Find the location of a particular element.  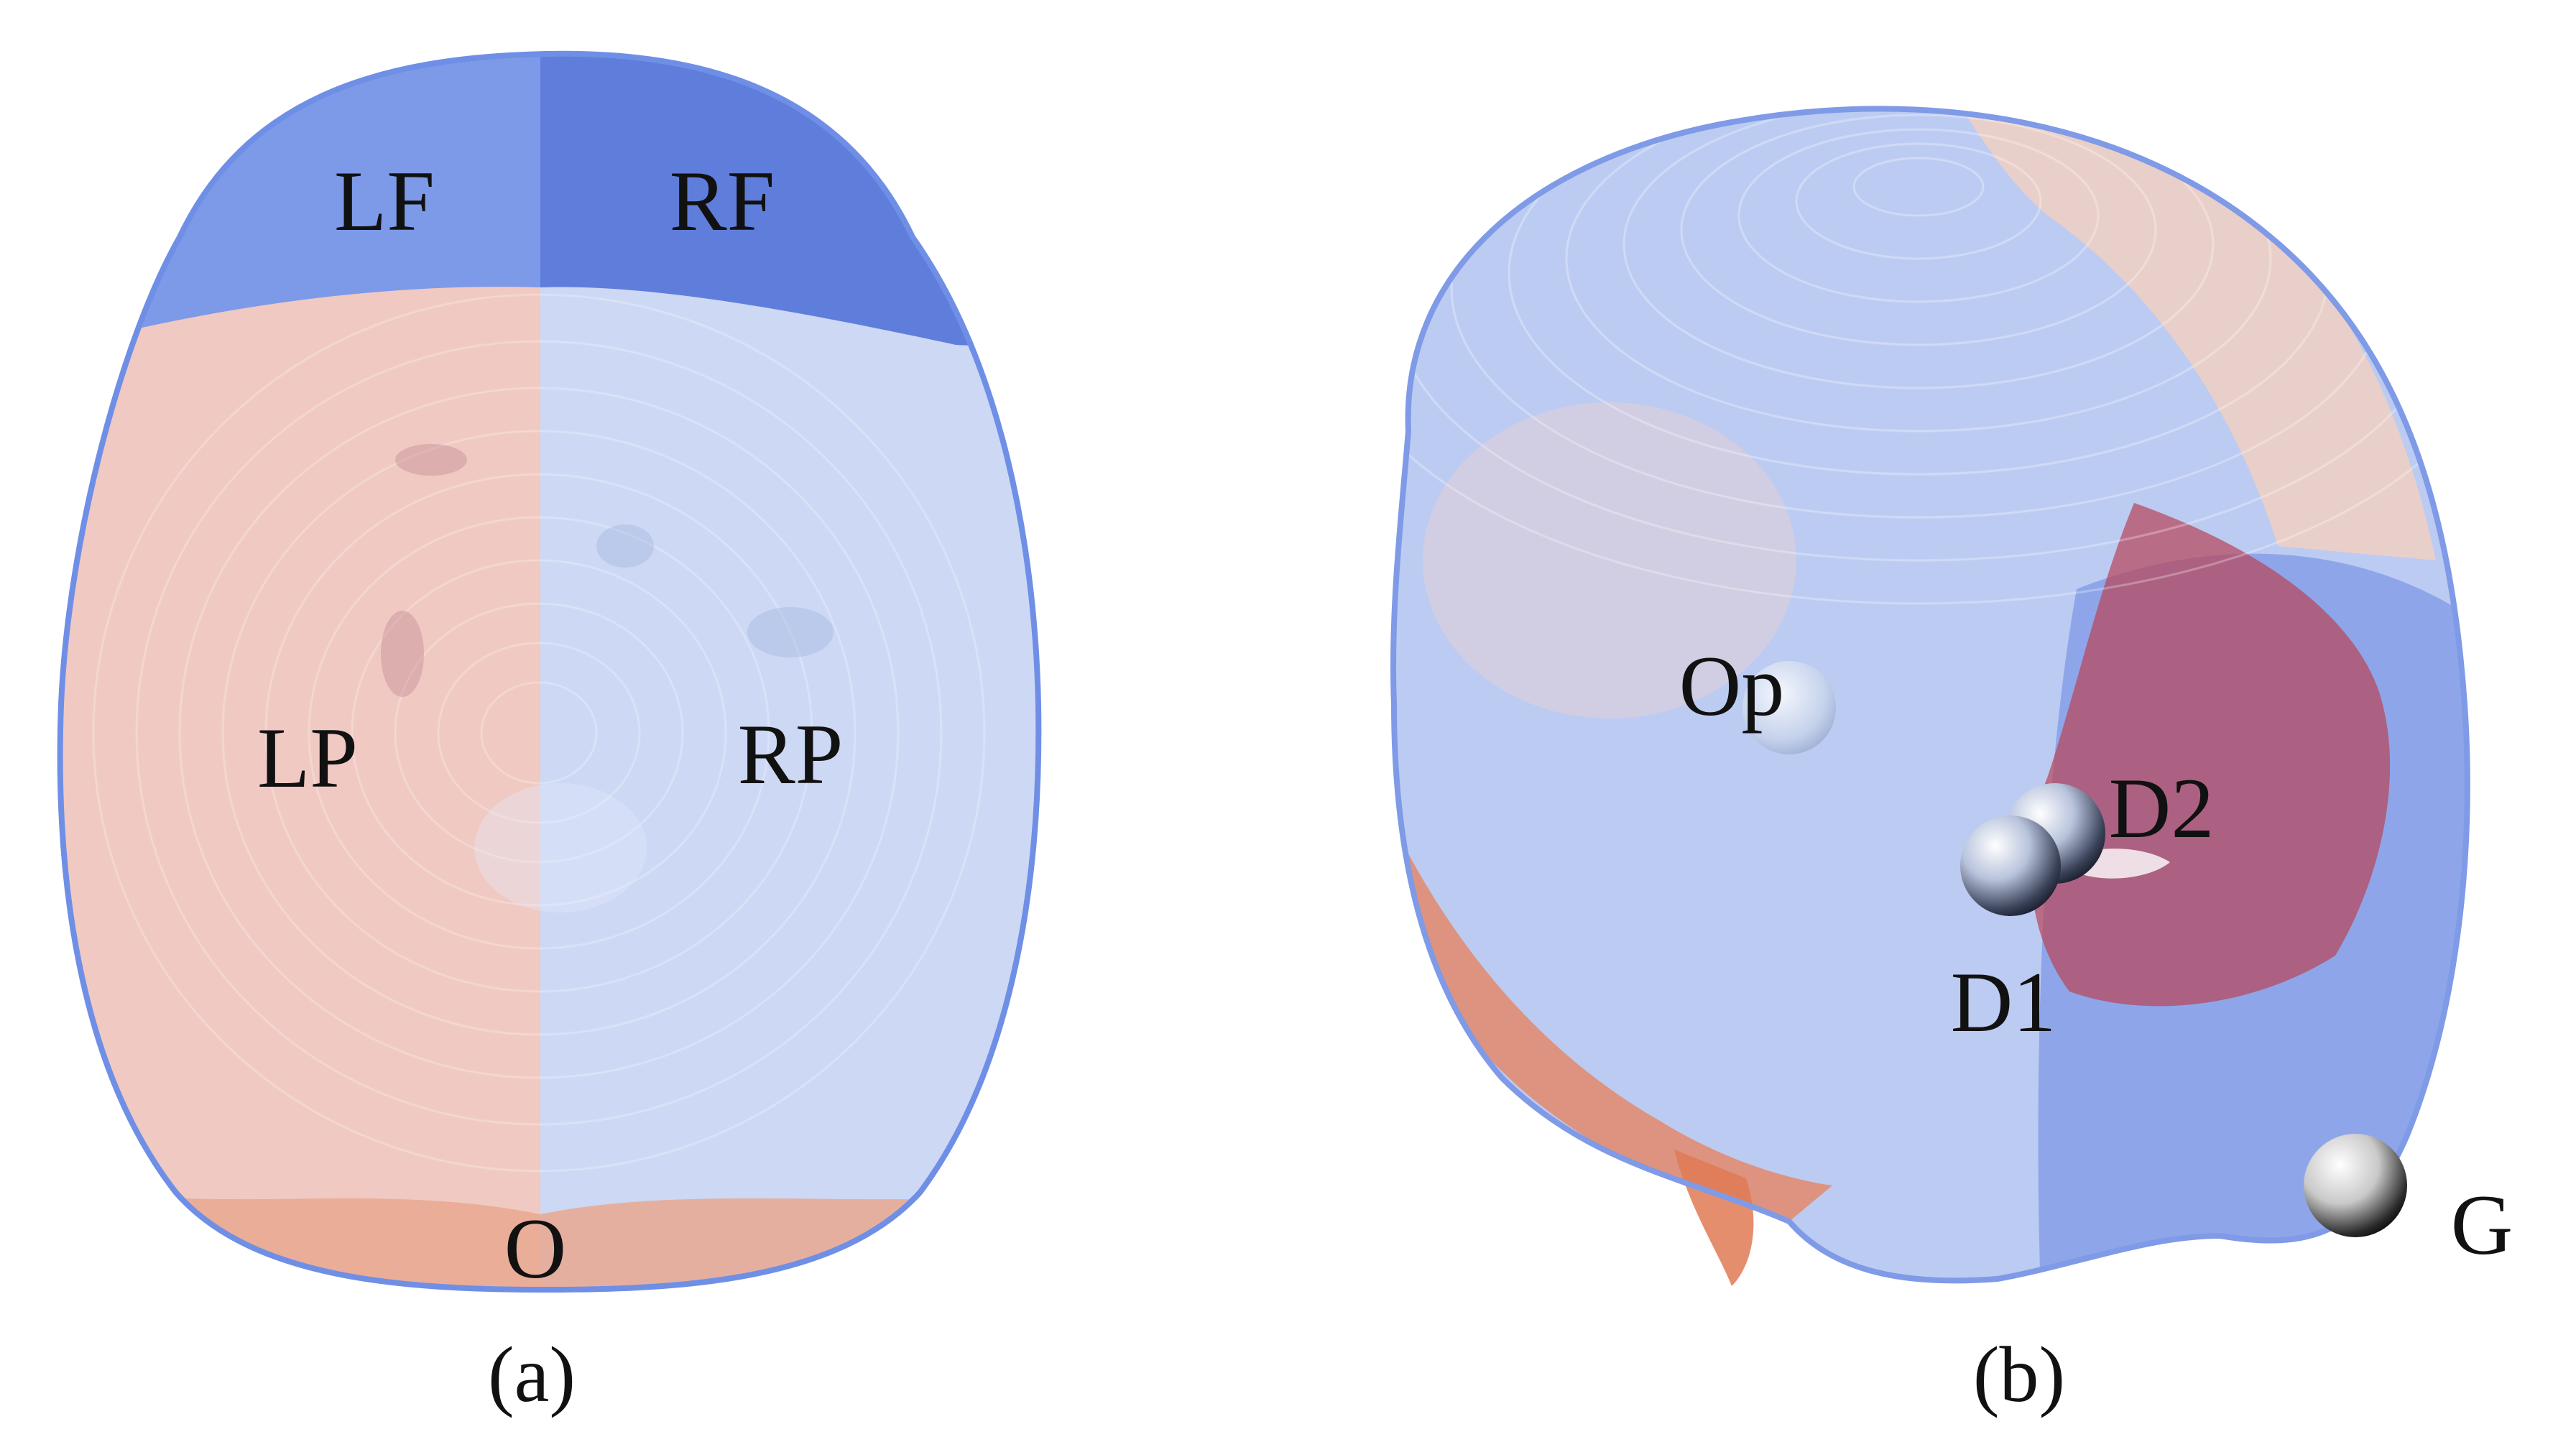

label-op: Op is located at coordinates (1732, 686).